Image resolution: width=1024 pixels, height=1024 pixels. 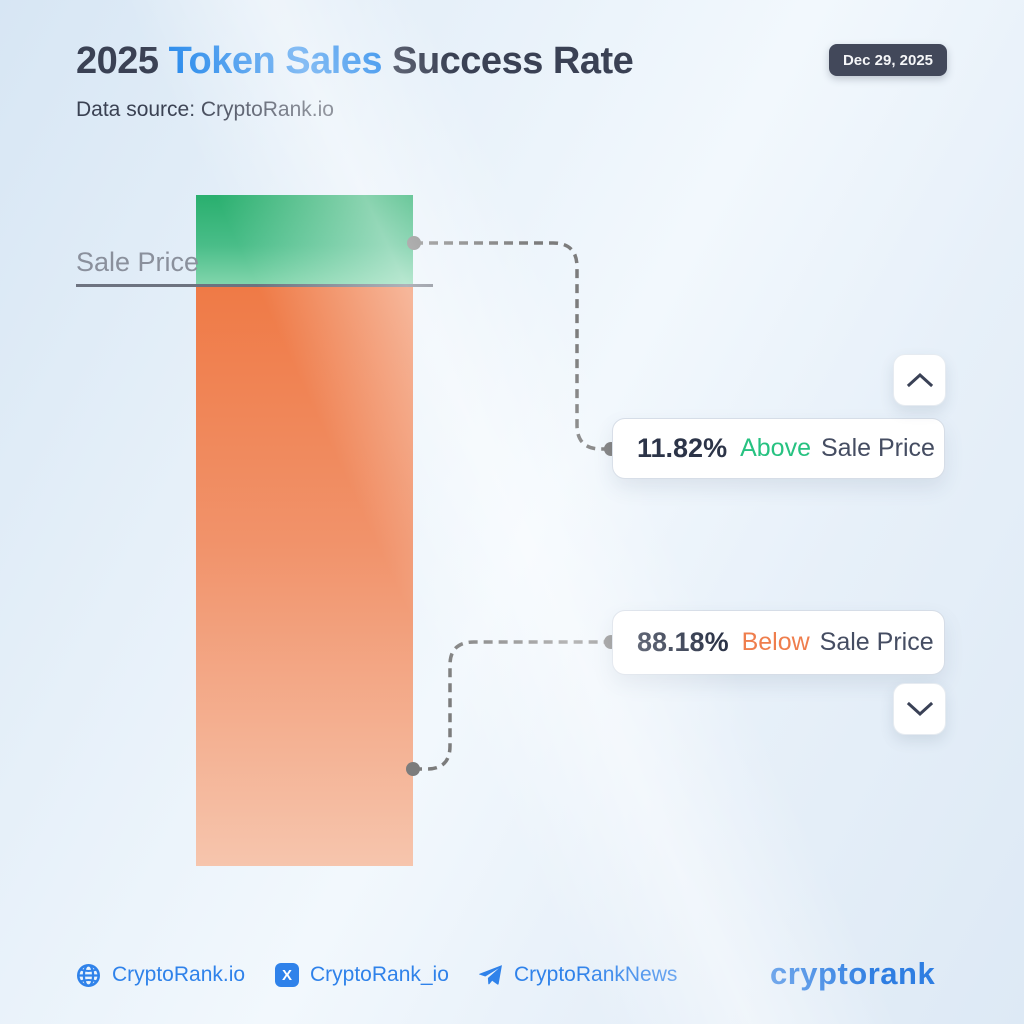 What do you see at coordinates (510, 346) in the screenshot?
I see `connector-above` at bounding box center [510, 346].